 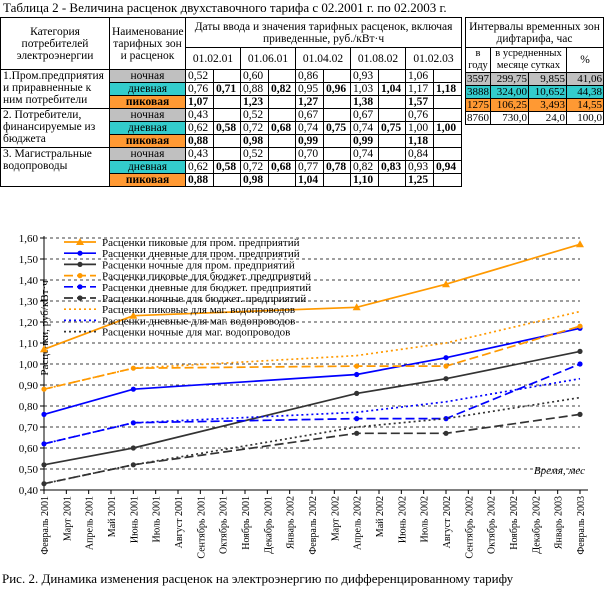 What do you see at coordinates (206, 277) in the screenshot?
I see `legend-label: Расценки пиковые для бюджет. предприятий` at bounding box center [206, 277].